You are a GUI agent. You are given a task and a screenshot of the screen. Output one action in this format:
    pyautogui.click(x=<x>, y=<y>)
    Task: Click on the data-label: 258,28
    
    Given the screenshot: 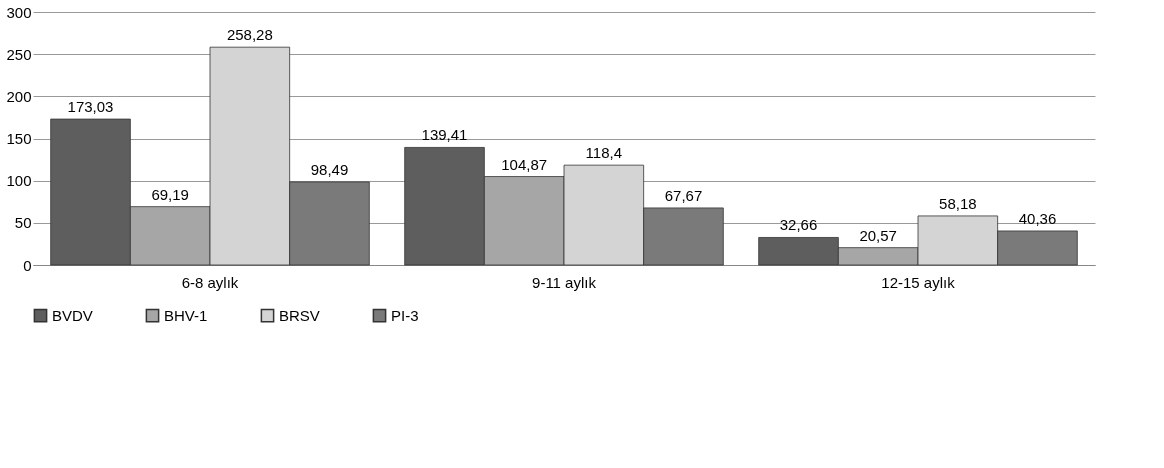 What is the action you would take?
    pyautogui.click(x=249, y=35)
    